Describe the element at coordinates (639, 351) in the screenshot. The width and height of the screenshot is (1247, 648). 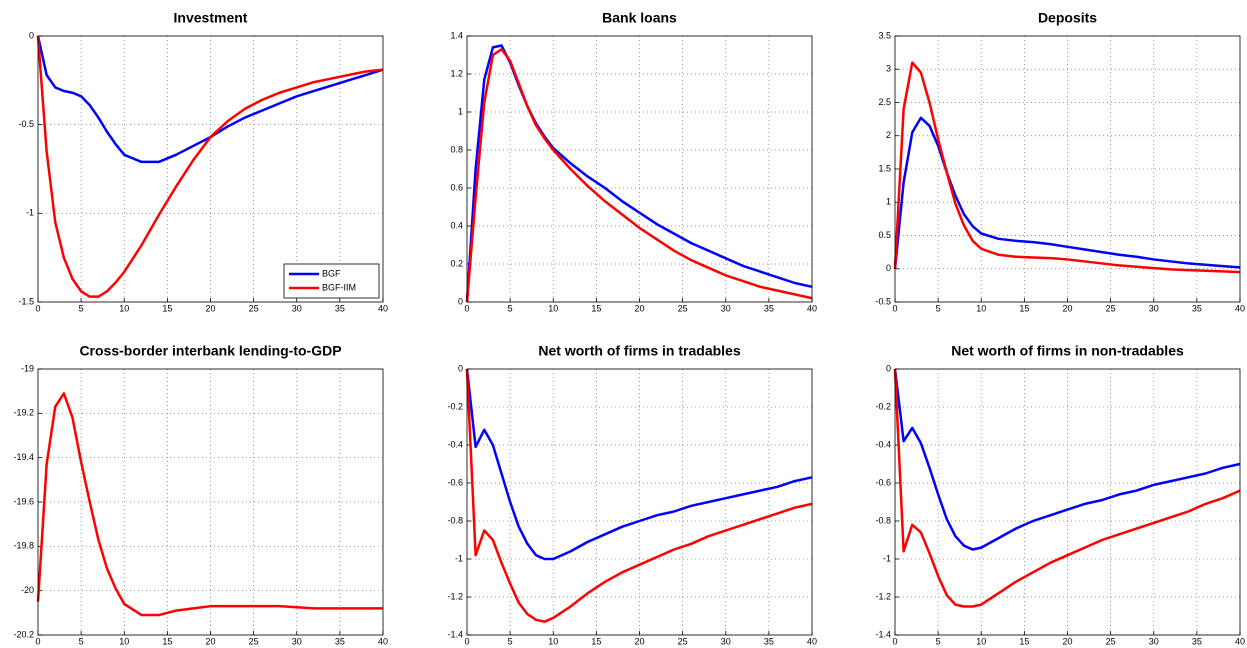
I see `chart-title: Net worth of firms in tradables` at that location.